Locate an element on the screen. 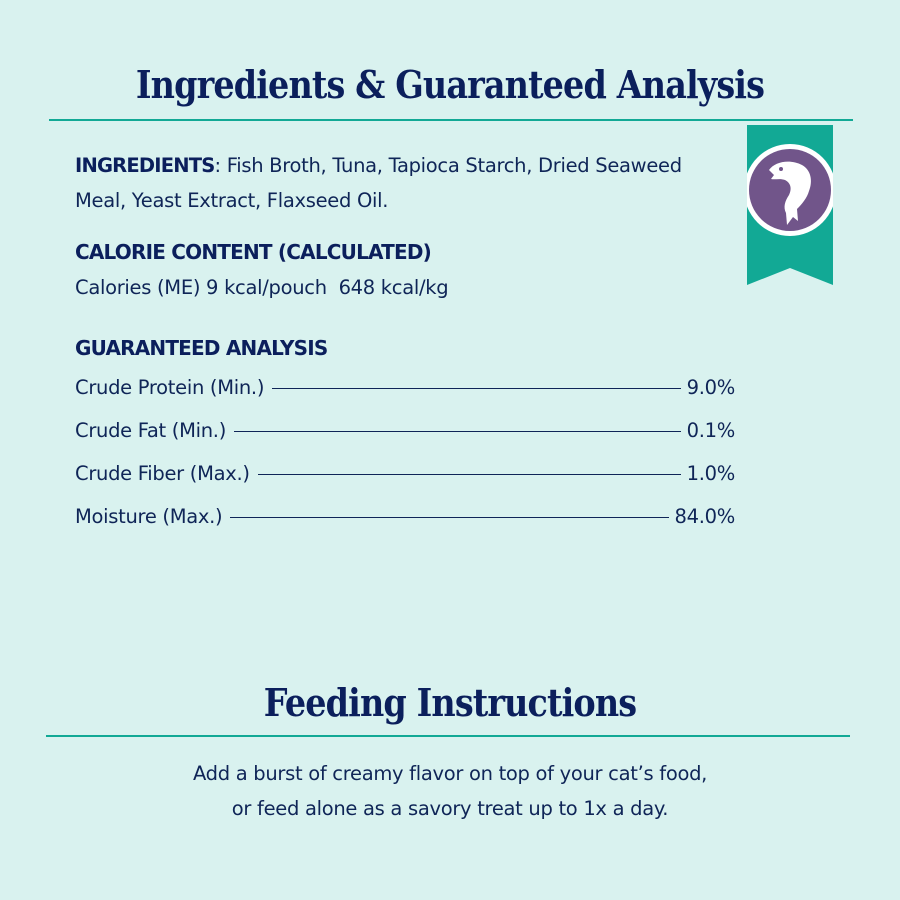 Image resolution: width=900 pixels, height=900 pixels. analysis-row: Crude Fiber (Max.) 1.0% is located at coordinates (405, 473).